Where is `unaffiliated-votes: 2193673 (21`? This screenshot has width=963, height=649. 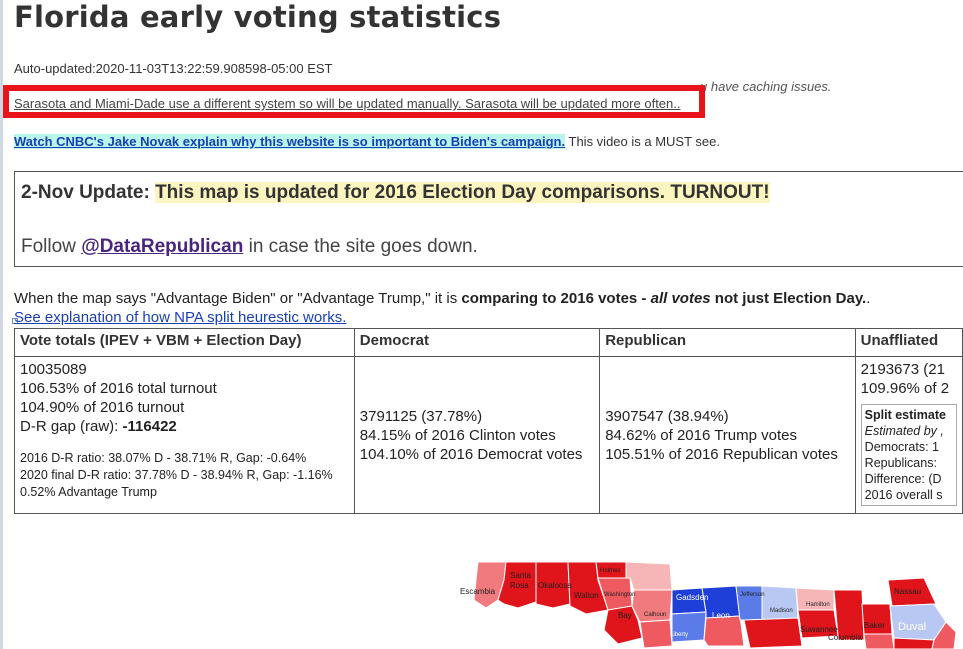
unaffiliated-votes: 2193673 (21 is located at coordinates (902, 369).